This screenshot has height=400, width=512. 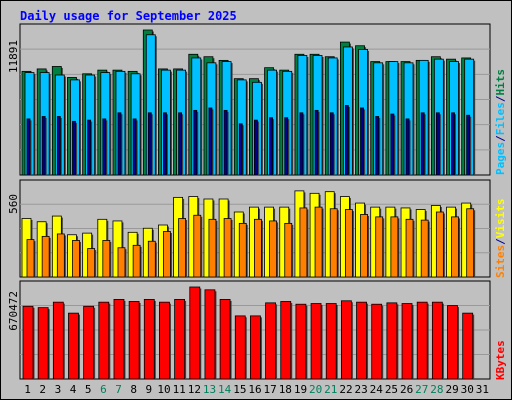 I want to click on x-tick-label: 21, so click(x=330, y=389).